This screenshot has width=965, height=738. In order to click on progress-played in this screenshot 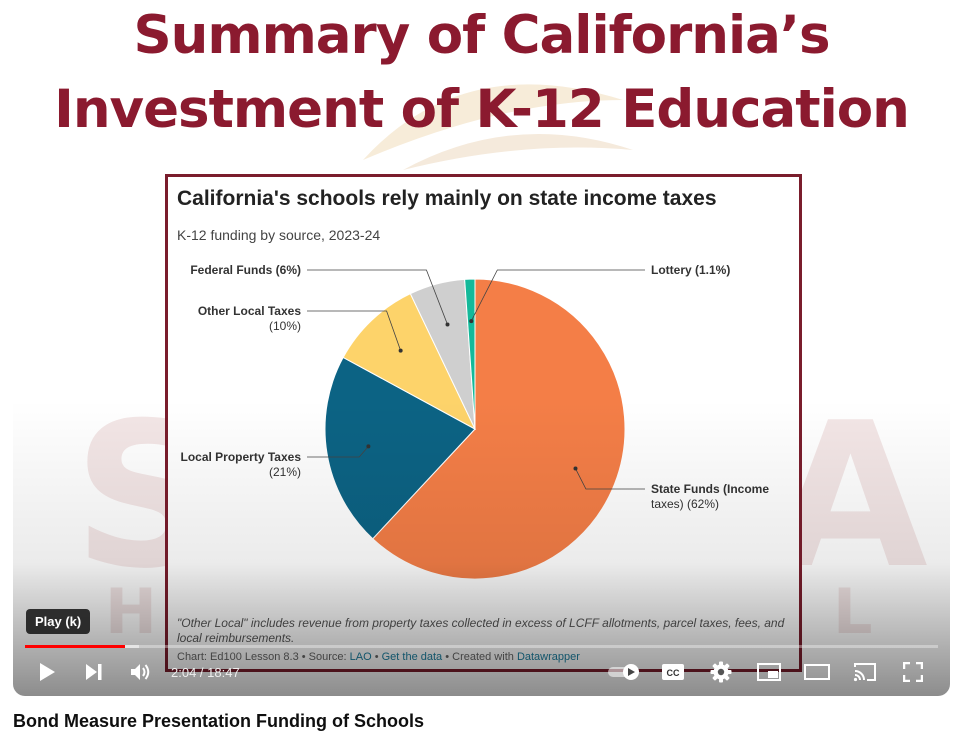, I will do `click(75, 646)`.